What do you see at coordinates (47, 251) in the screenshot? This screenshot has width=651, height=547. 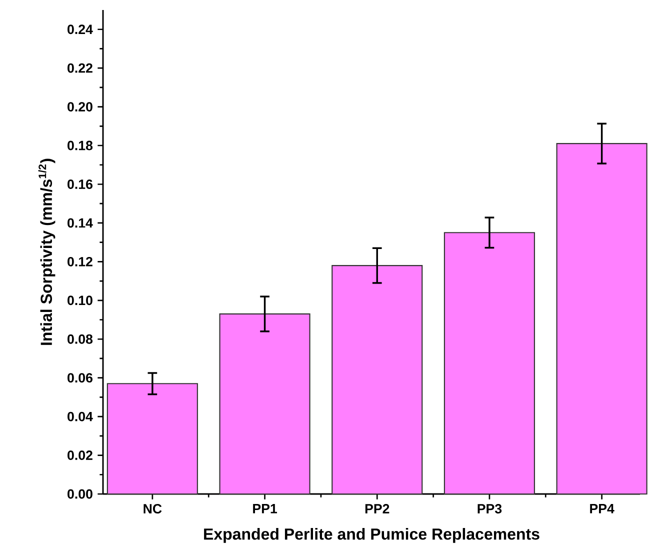 I see `y-axis-title: Intial Sorptivity (mm/s$^{1/2}$)` at bounding box center [47, 251].